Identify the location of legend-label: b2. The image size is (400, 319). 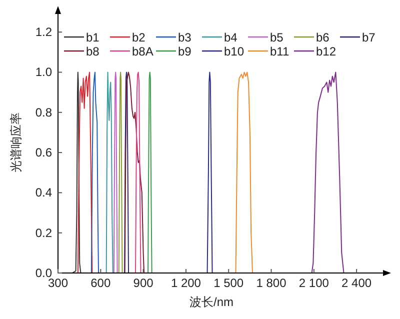
(139, 37).